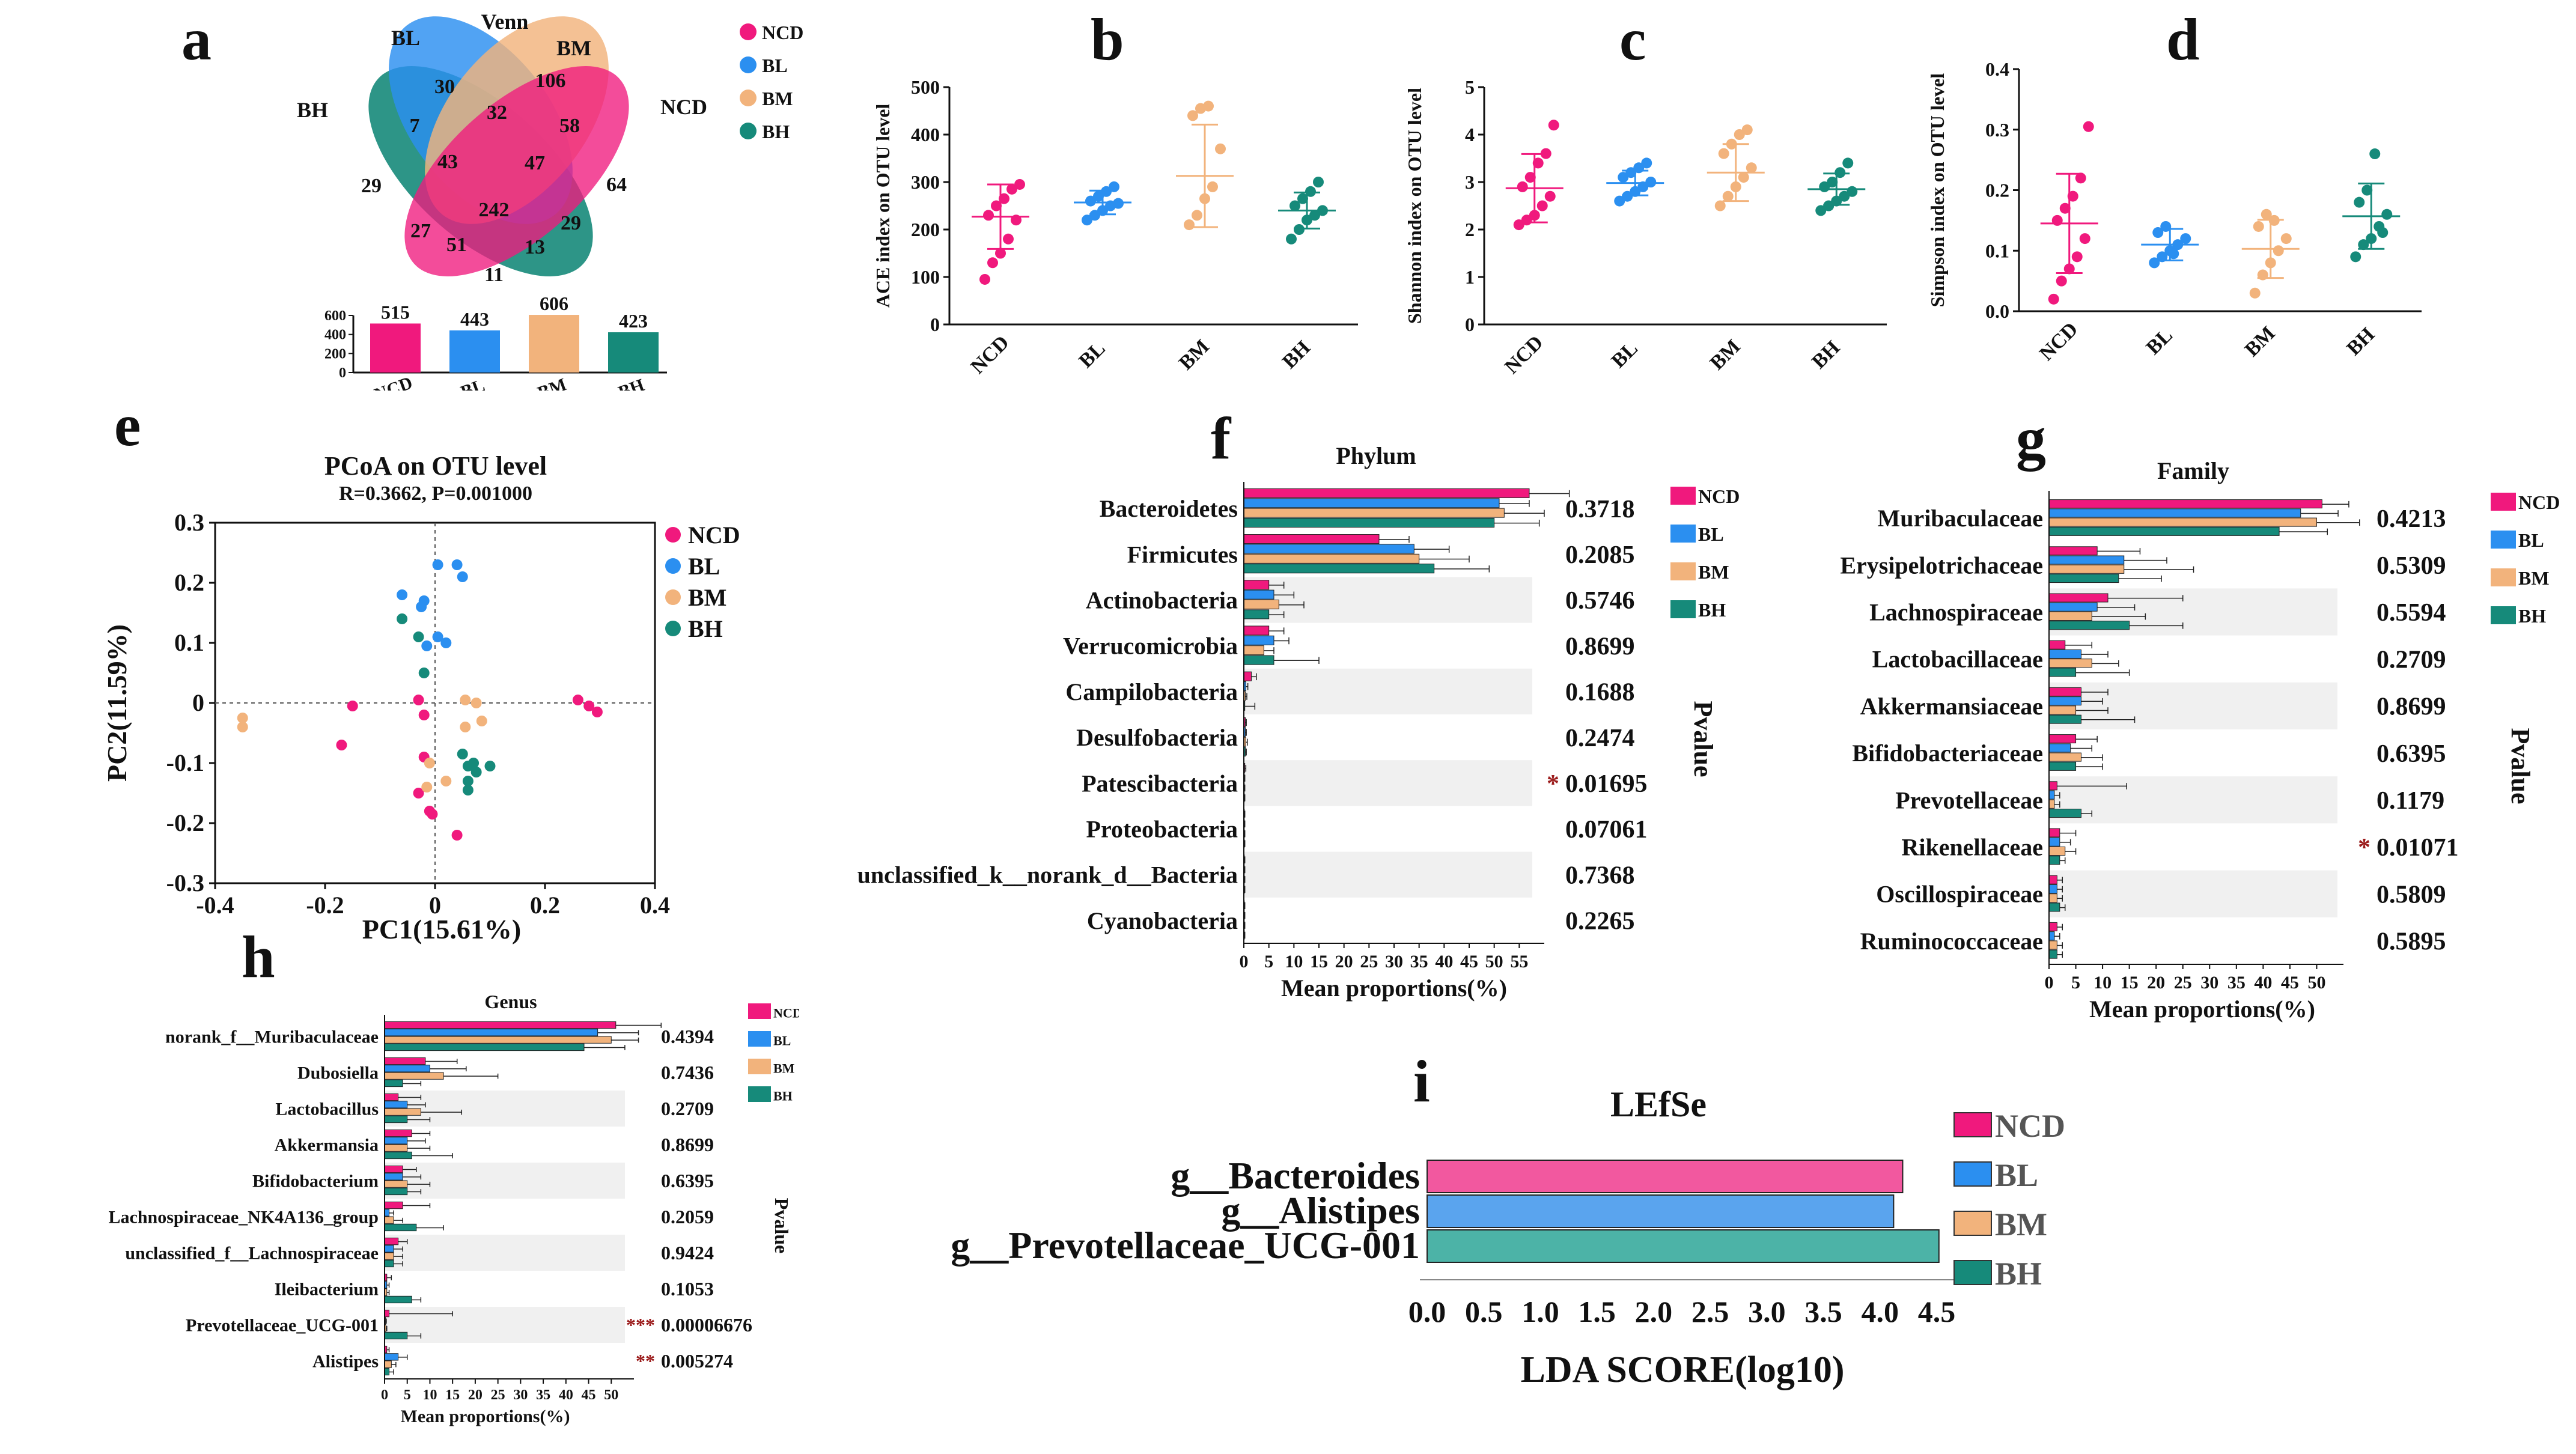 Image resolution: width=2576 pixels, height=1454 pixels. What do you see at coordinates (415, 126) in the screenshot?
I see `venn-count-bh-bl: 7` at bounding box center [415, 126].